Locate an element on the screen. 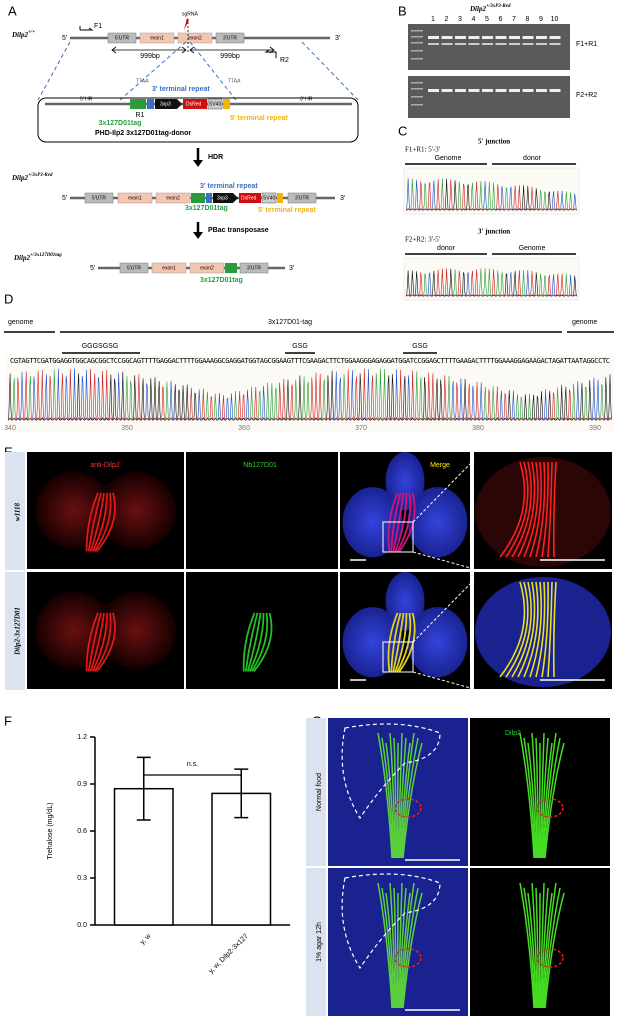 This screenshot has width=617, height=1026. element: 3'UTR is located at coordinates (254, 268).